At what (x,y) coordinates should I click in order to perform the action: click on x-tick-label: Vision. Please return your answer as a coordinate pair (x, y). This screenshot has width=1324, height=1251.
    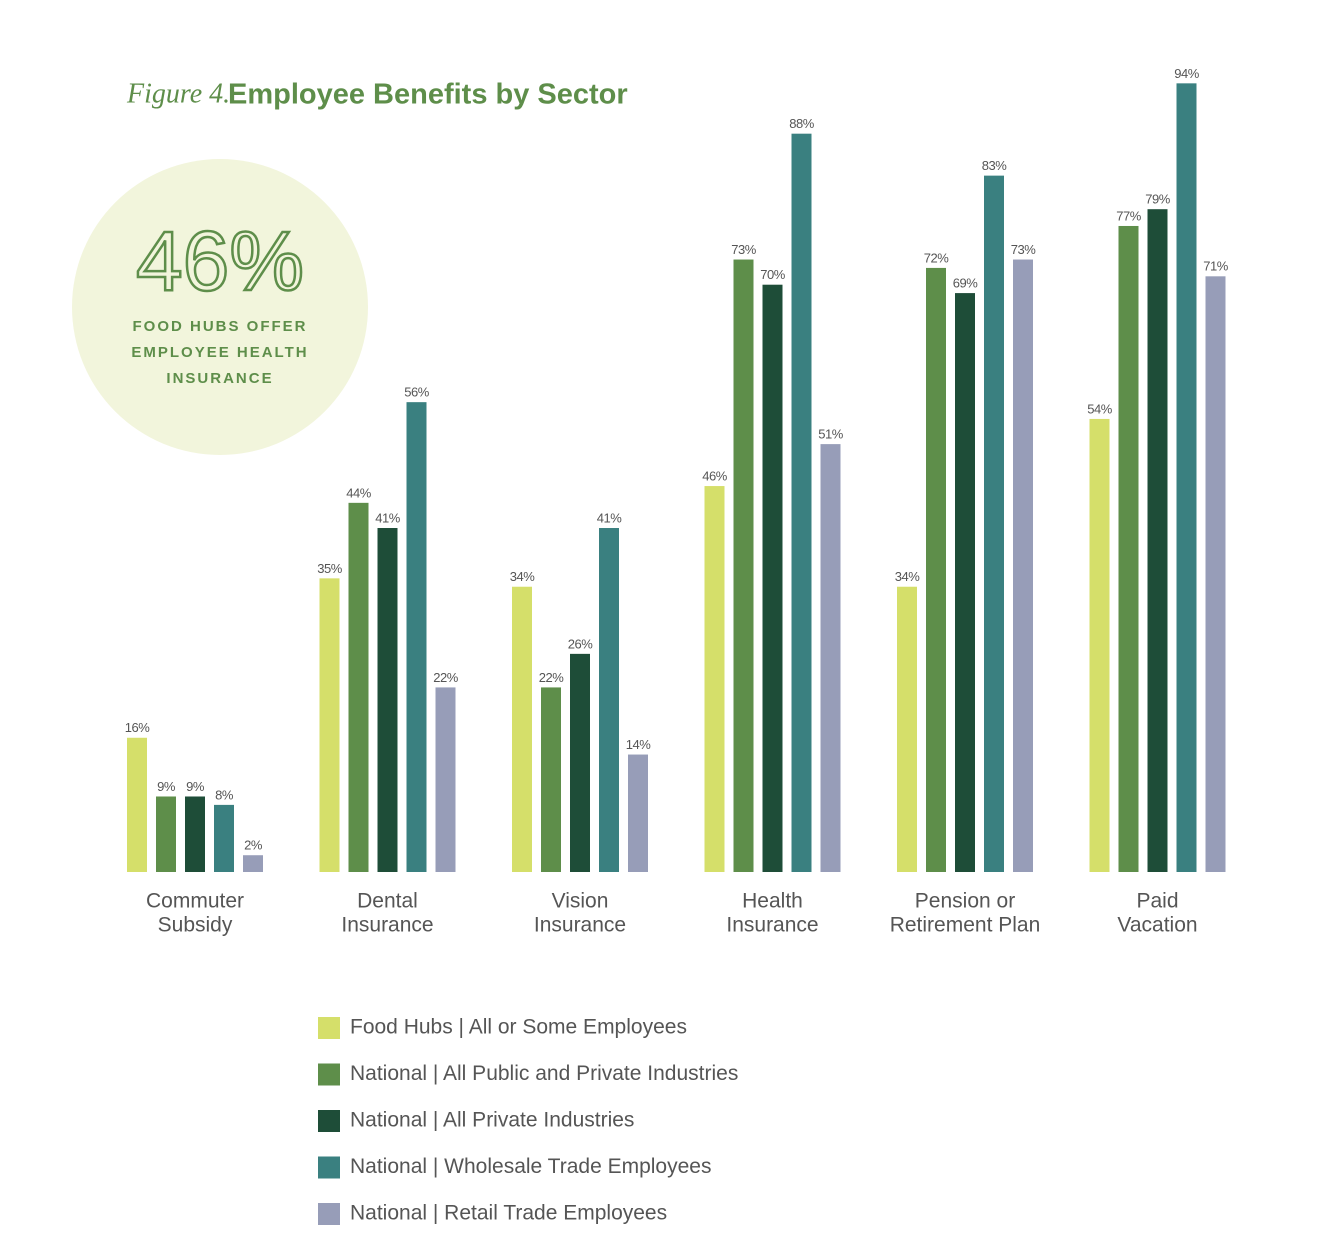
    Looking at the image, I should click on (580, 901).